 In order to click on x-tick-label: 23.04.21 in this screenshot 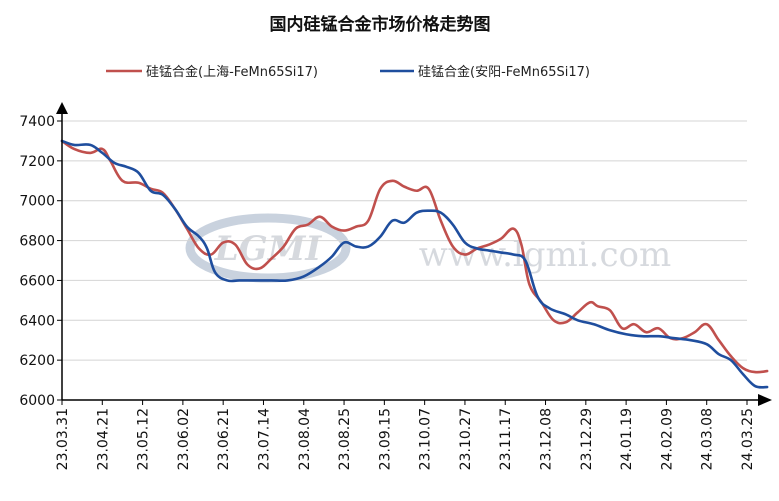, I will do `click(103, 439)`.